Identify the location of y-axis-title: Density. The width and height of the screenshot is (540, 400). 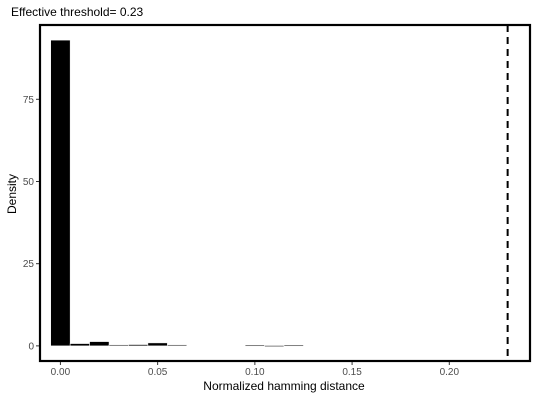
(12, 194).